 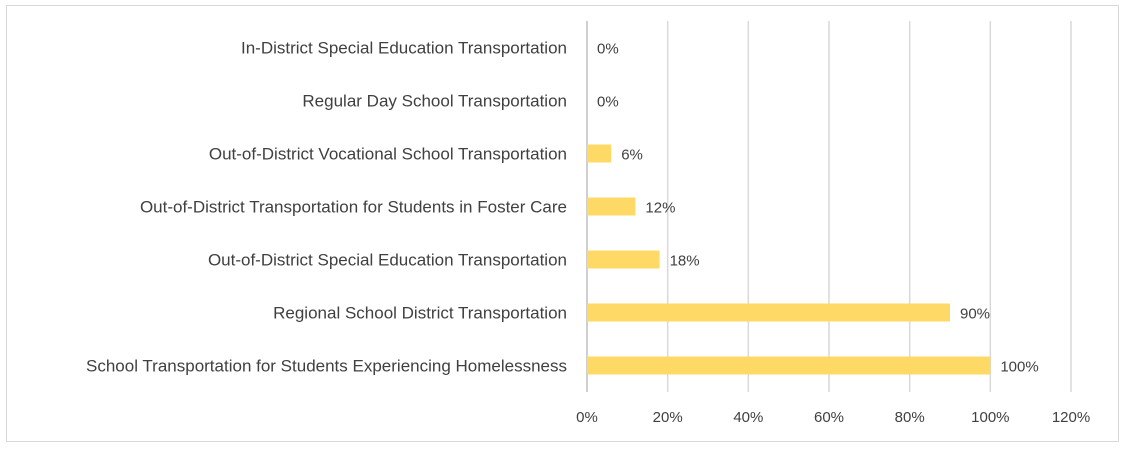 What do you see at coordinates (910, 417) in the screenshot?
I see `x-tick-label: 80%` at bounding box center [910, 417].